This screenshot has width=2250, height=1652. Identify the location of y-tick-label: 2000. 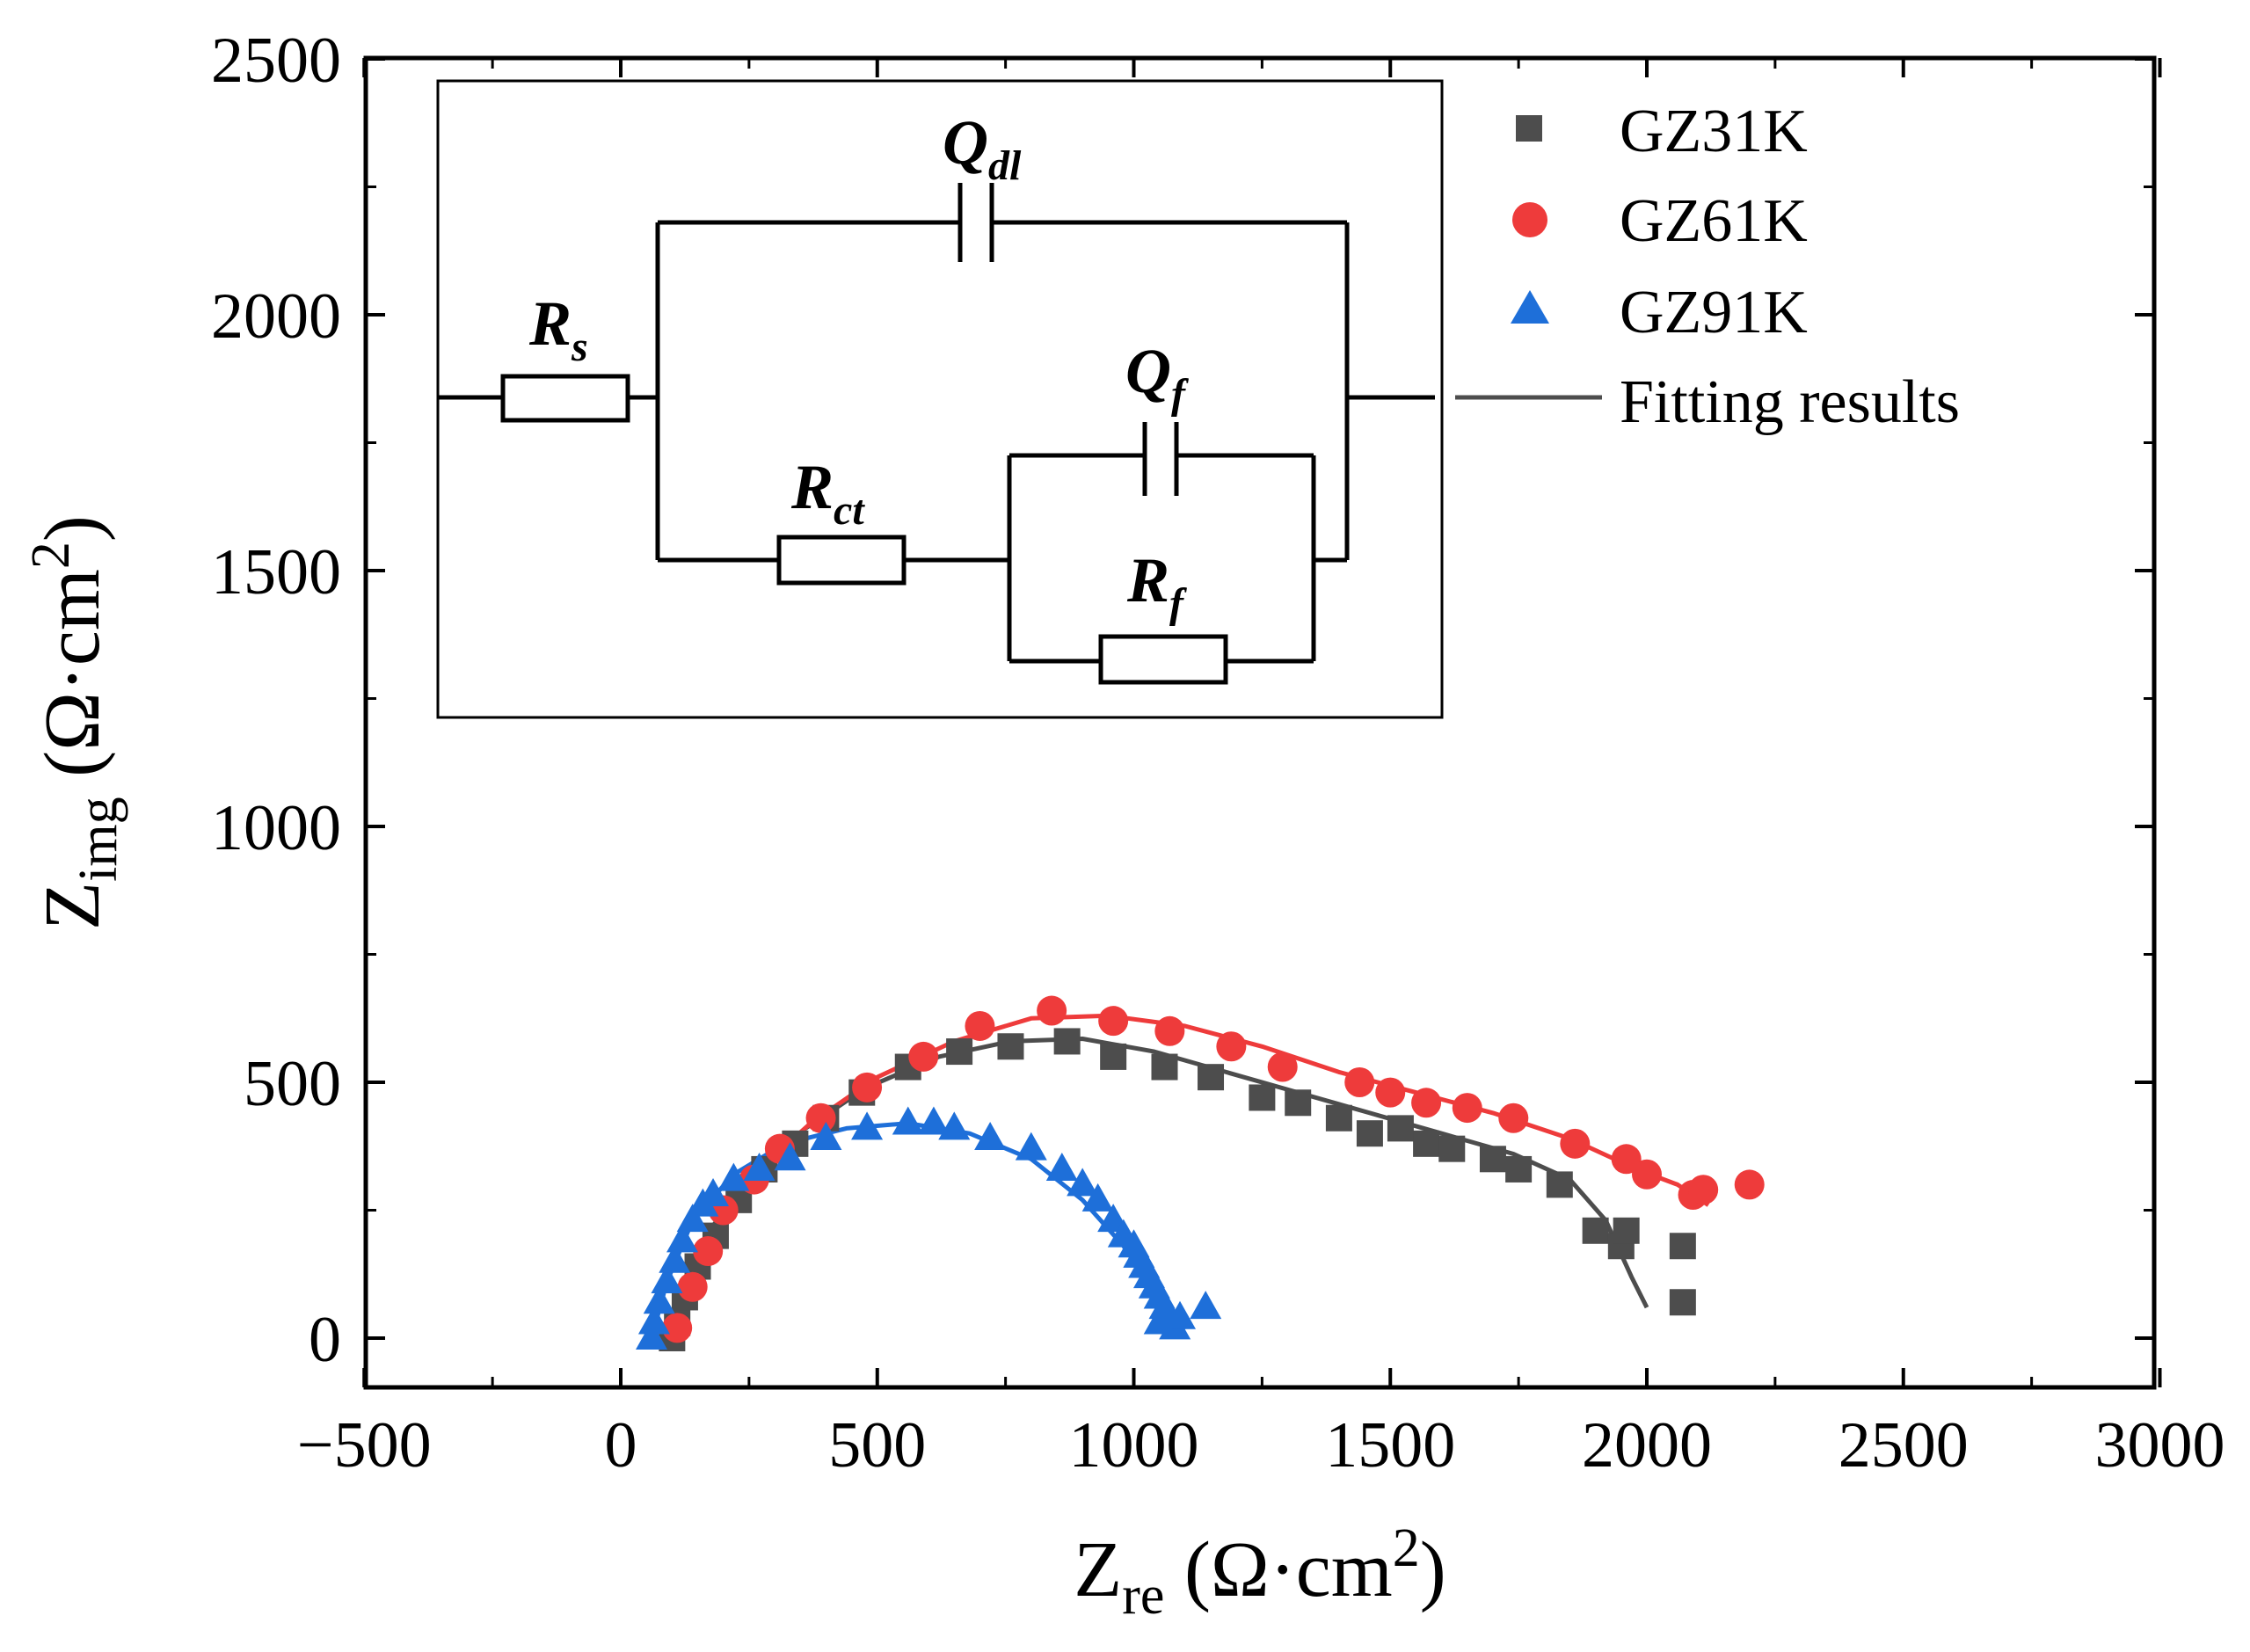
(276, 317).